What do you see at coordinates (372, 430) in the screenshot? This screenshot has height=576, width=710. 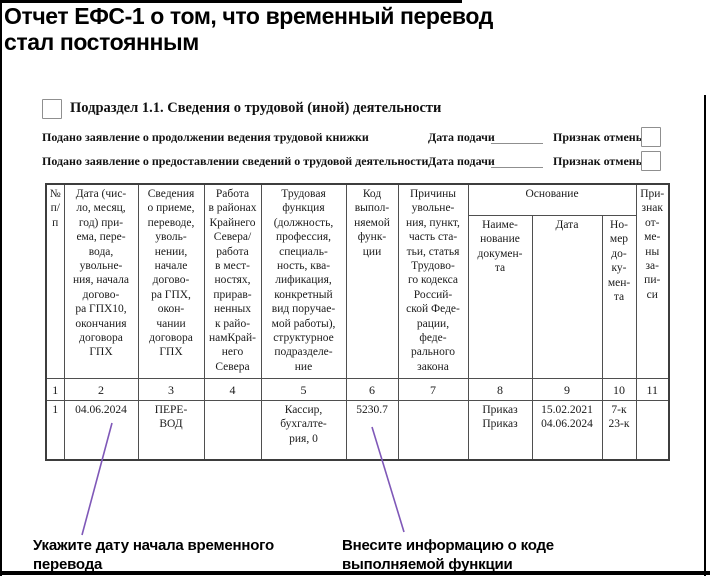 I see `cell-code: 5230.7` at bounding box center [372, 430].